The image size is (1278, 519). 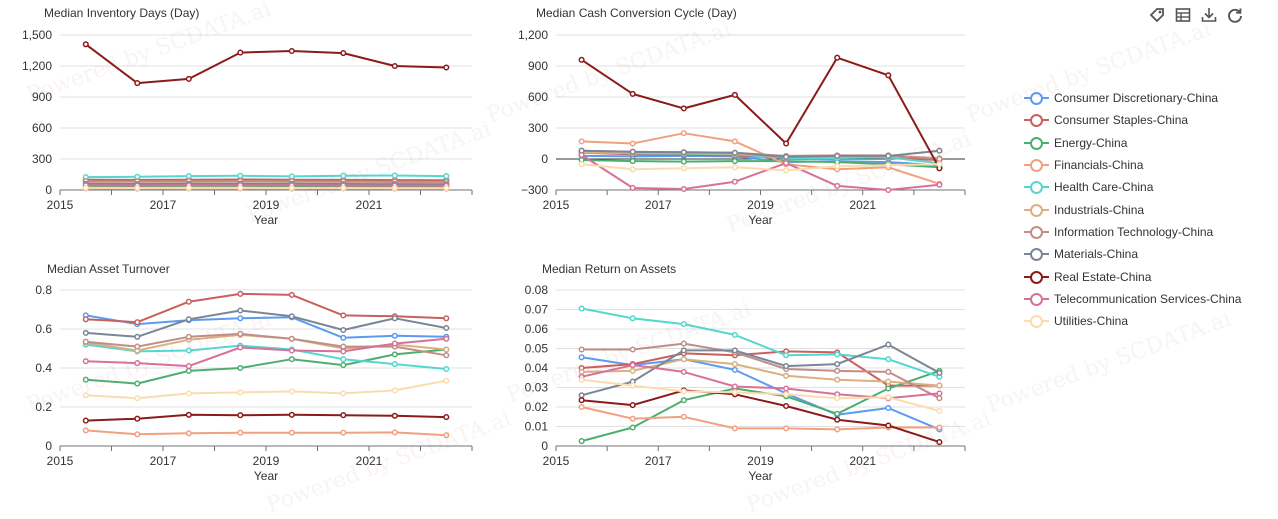 What do you see at coordinates (1157, 15) in the screenshot?
I see `tag-icon` at bounding box center [1157, 15].